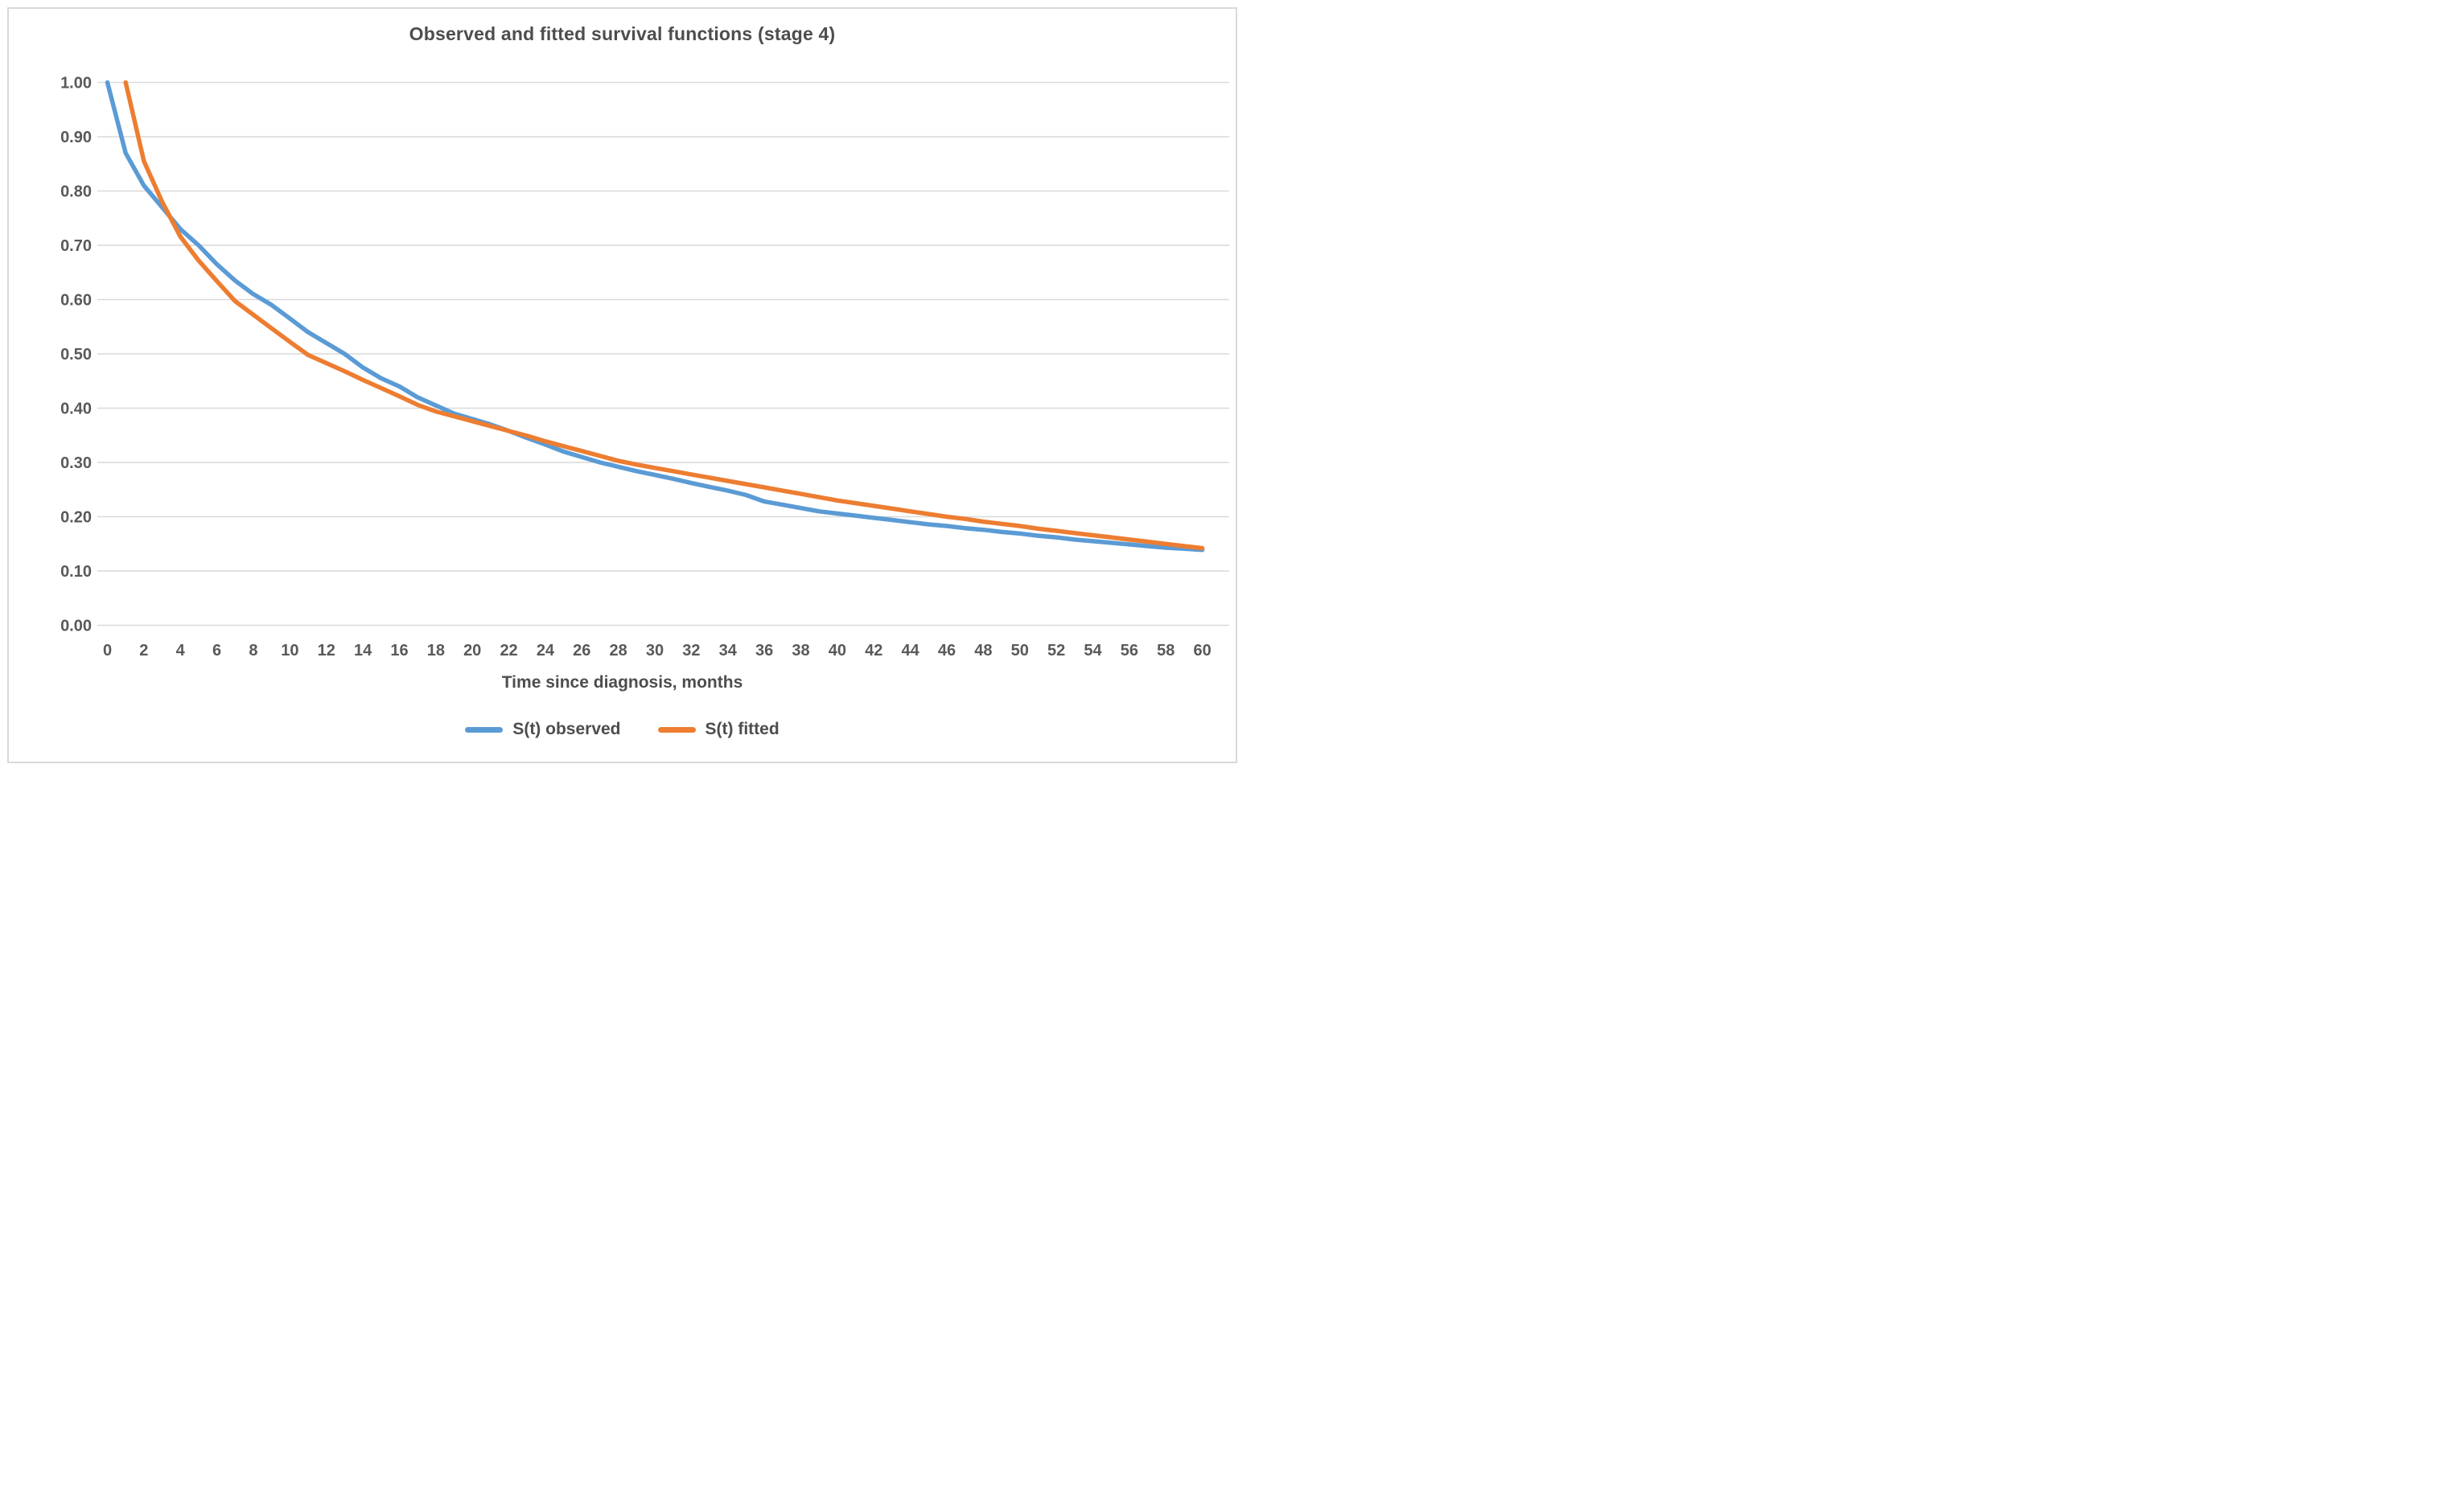 The height and width of the screenshot is (1512, 2460). What do you see at coordinates (838, 651) in the screenshot?
I see `x-axis-tick-label: 40` at bounding box center [838, 651].